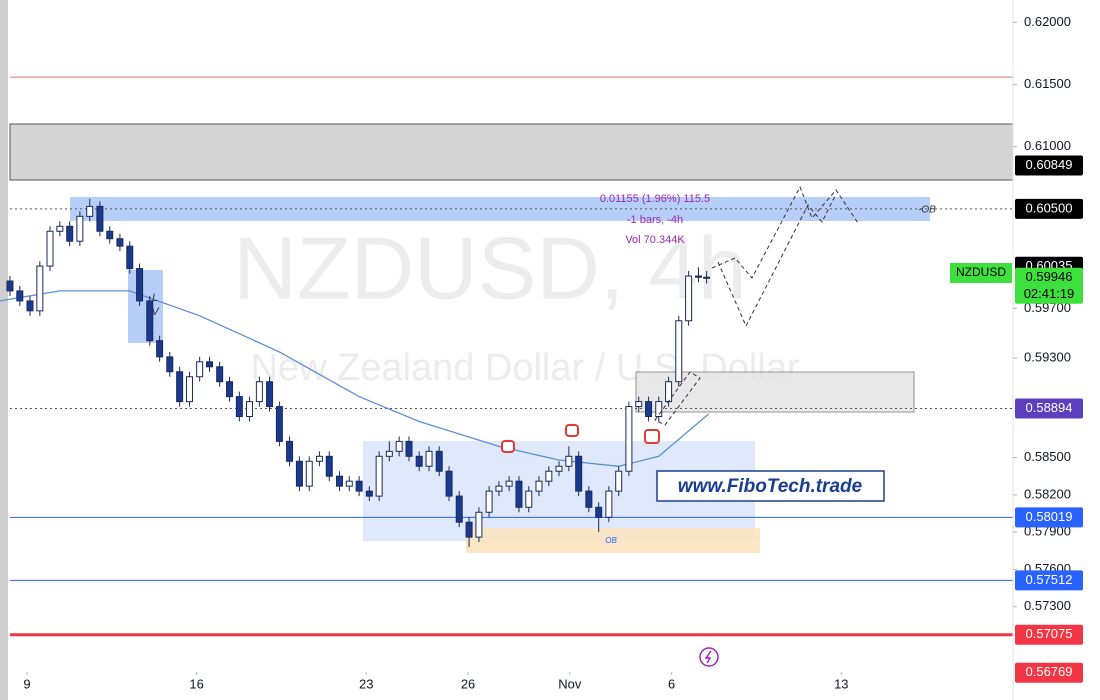 The image size is (1100, 700). I want to click on supply-zone, so click(511, 152).